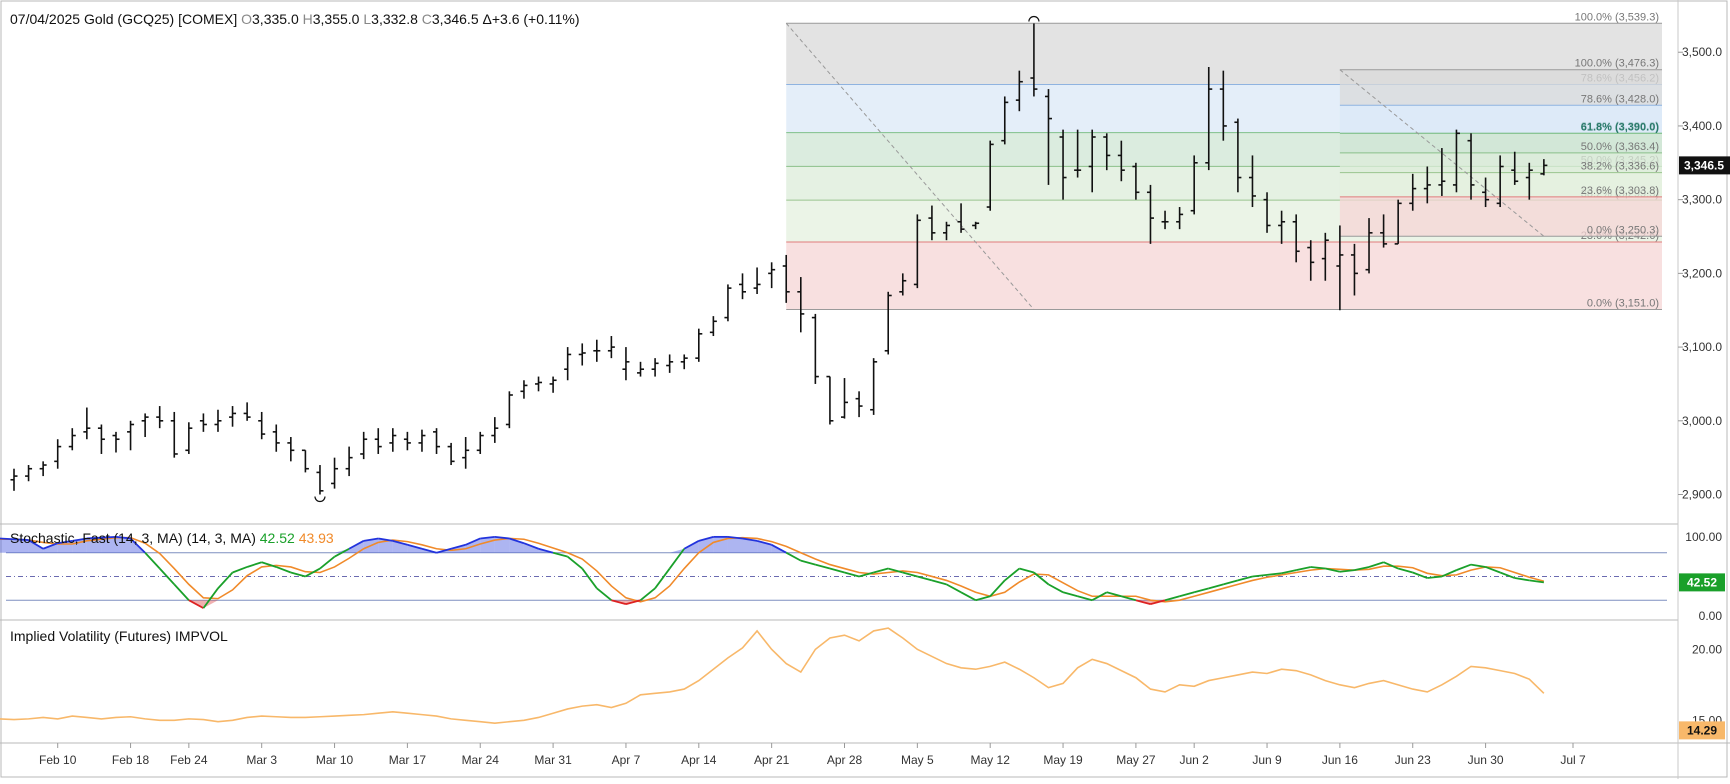  I want to click on time-tick-label: Mar 10, so click(335, 760).